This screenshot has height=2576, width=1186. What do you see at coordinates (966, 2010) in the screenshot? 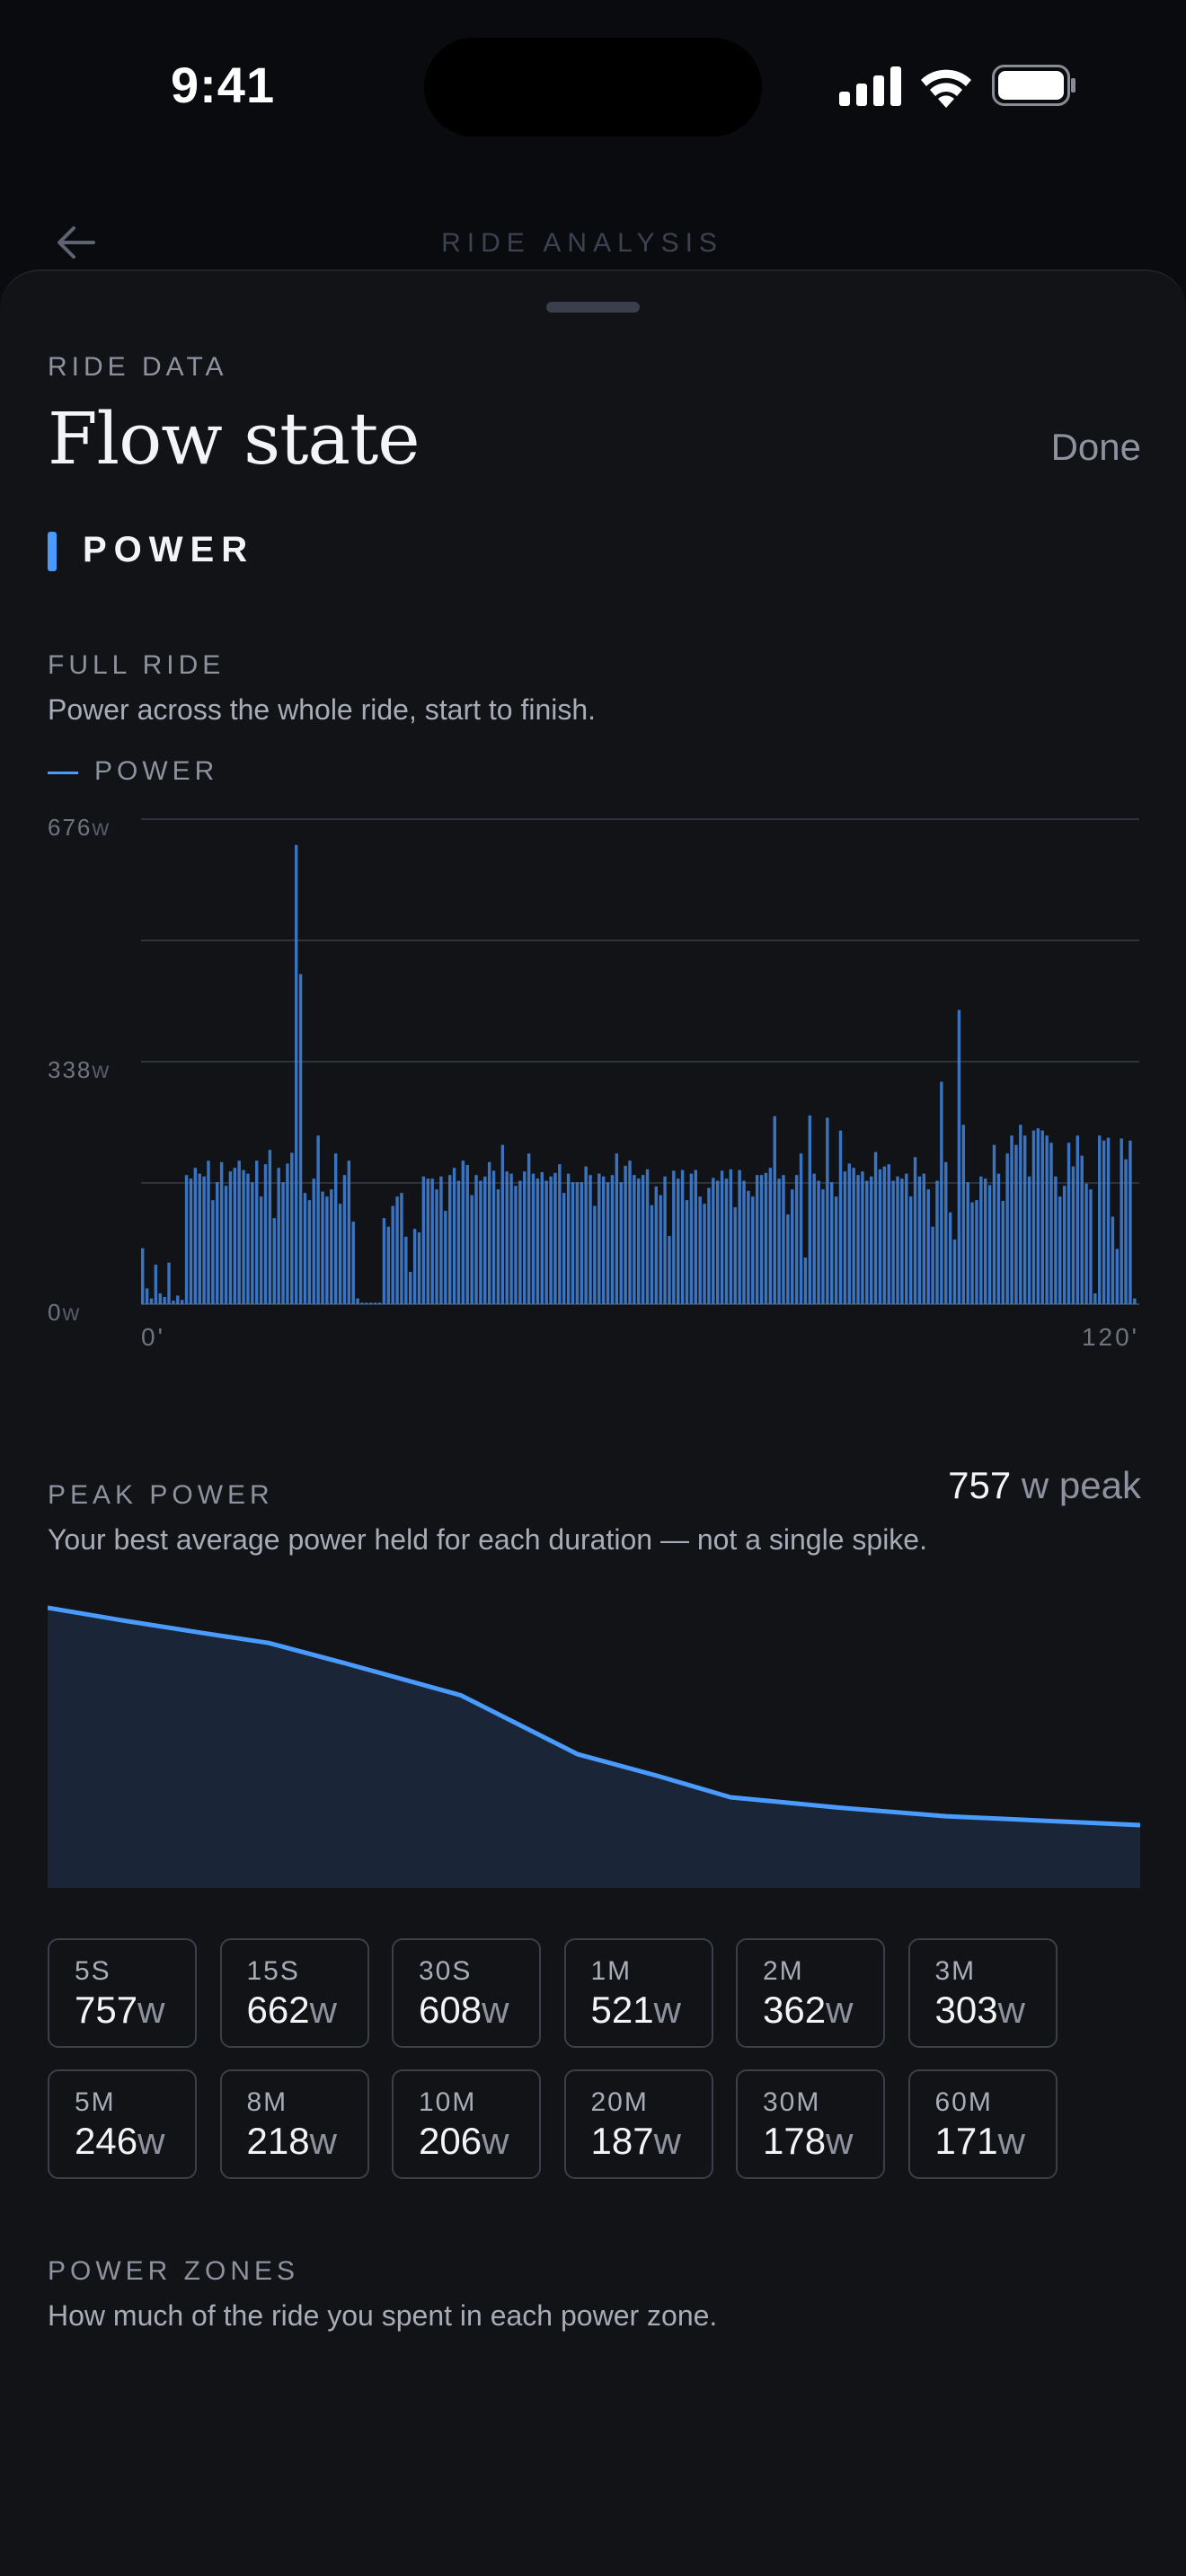
I see `duration-number: 303` at bounding box center [966, 2010].